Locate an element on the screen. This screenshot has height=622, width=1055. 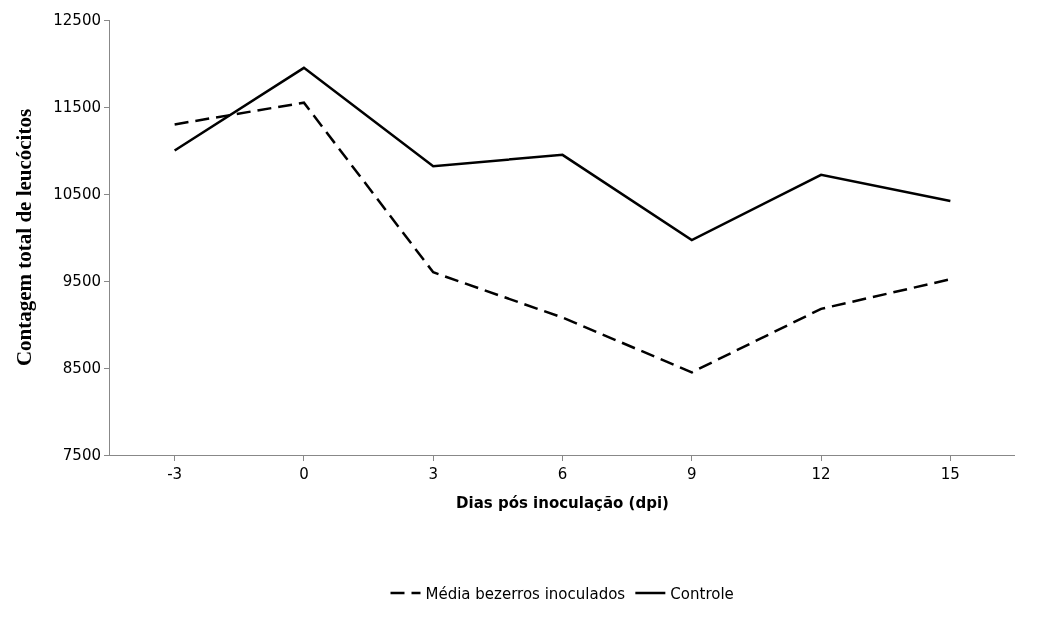
x-tick-label: -3 is located at coordinates (175, 474).